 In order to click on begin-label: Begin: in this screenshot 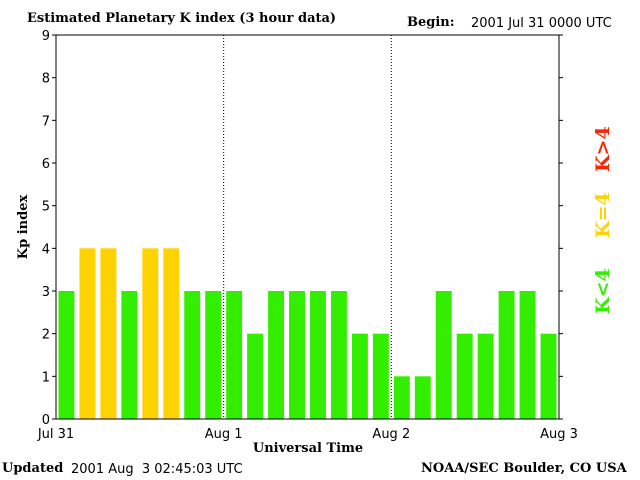, I will do `click(431, 22)`.